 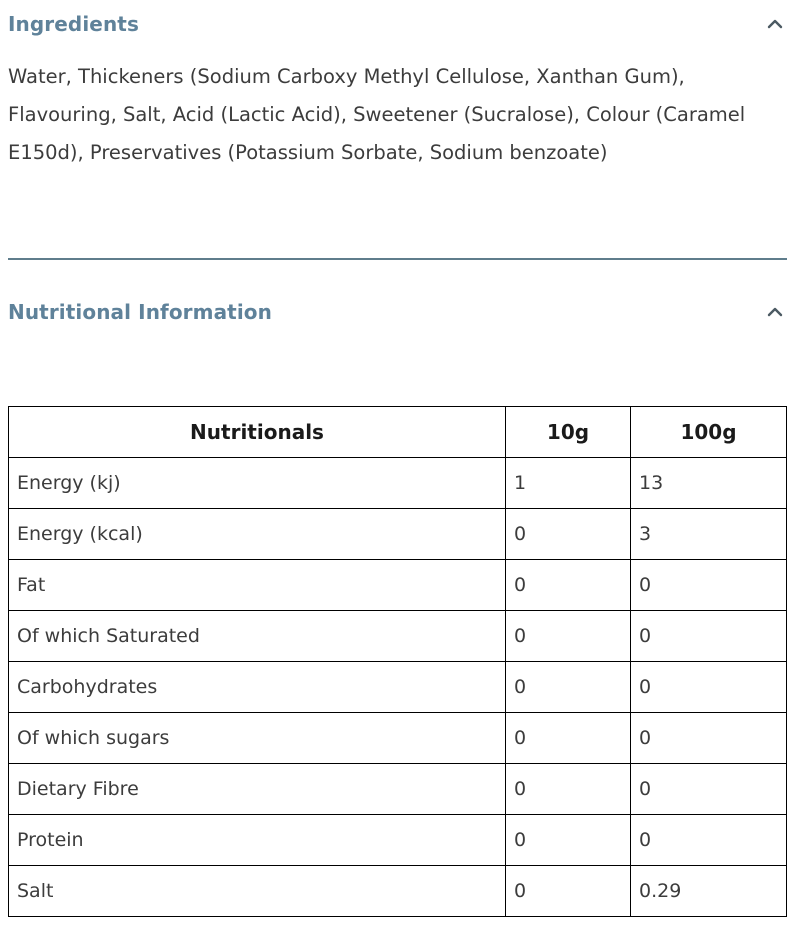 I want to click on cell-per-10g: 1, so click(x=568, y=483).